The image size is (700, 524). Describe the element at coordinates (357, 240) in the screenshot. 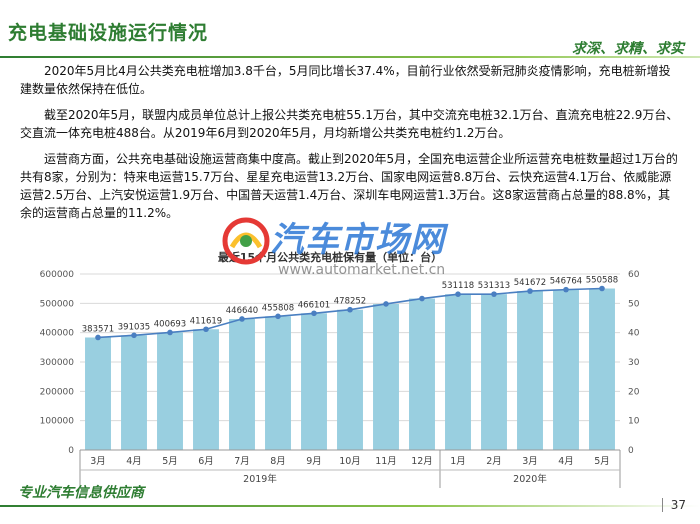

I see `watermark-text: 汽车市场网` at that location.